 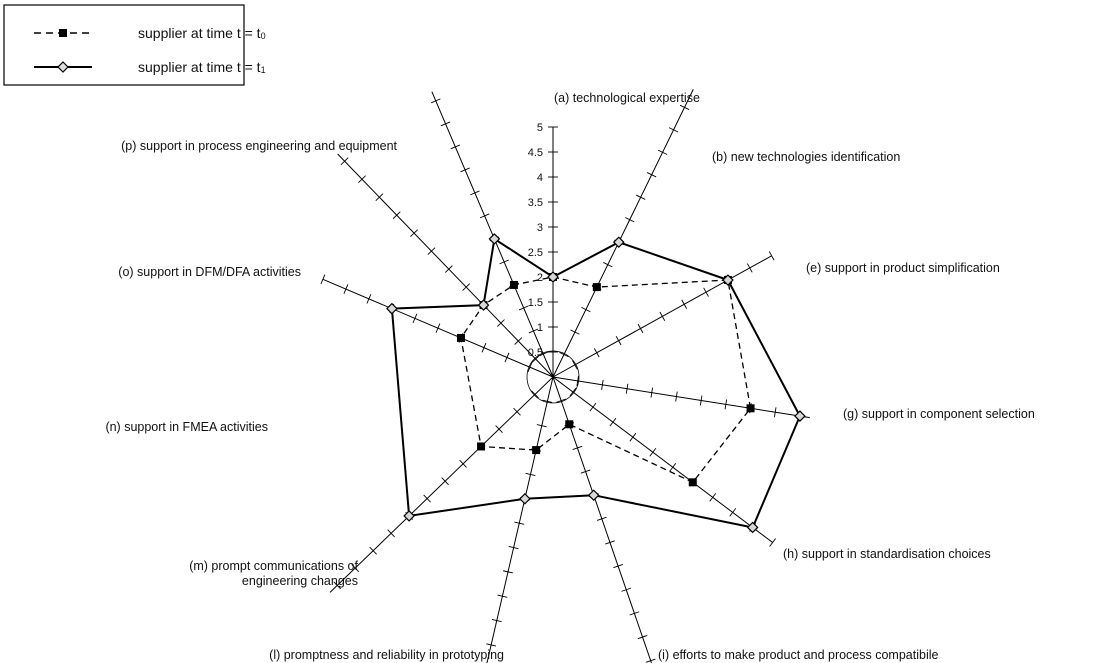 I want to click on data-point-t1-i, so click(x=593, y=495).